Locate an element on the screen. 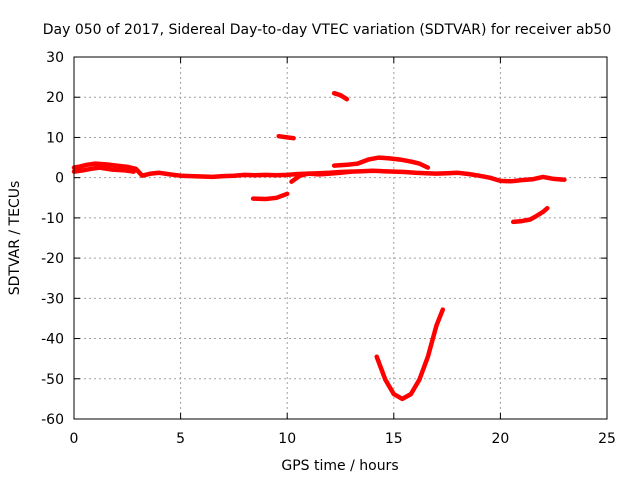 The image size is (640, 480). x-tick-label: 25 is located at coordinates (607, 439).